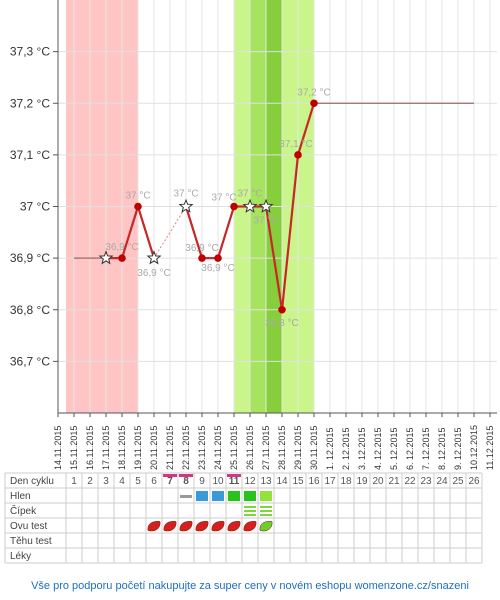 The width and height of the screenshot is (500, 600). Describe the element at coordinates (202, 481) in the screenshot. I see `cycle-day-number: 9` at that location.